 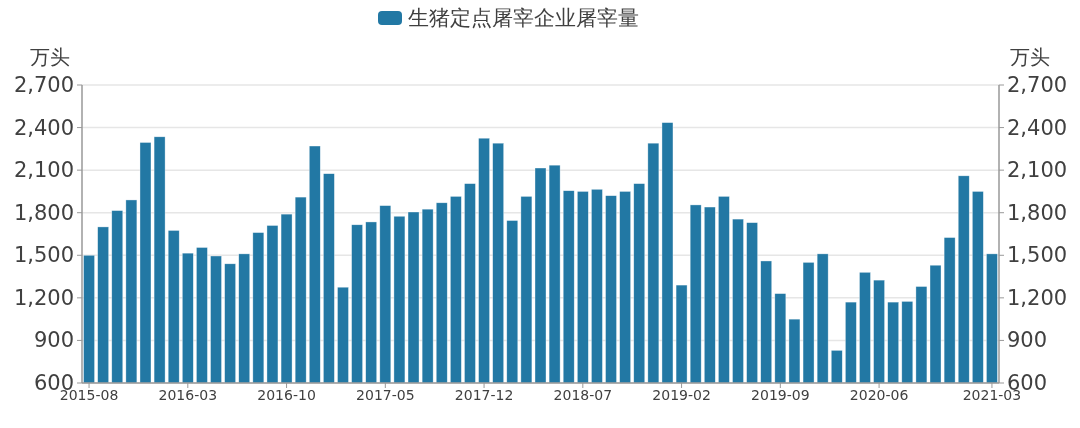 I want to click on y2-tick-label: 2,100, so click(x=1037, y=170).